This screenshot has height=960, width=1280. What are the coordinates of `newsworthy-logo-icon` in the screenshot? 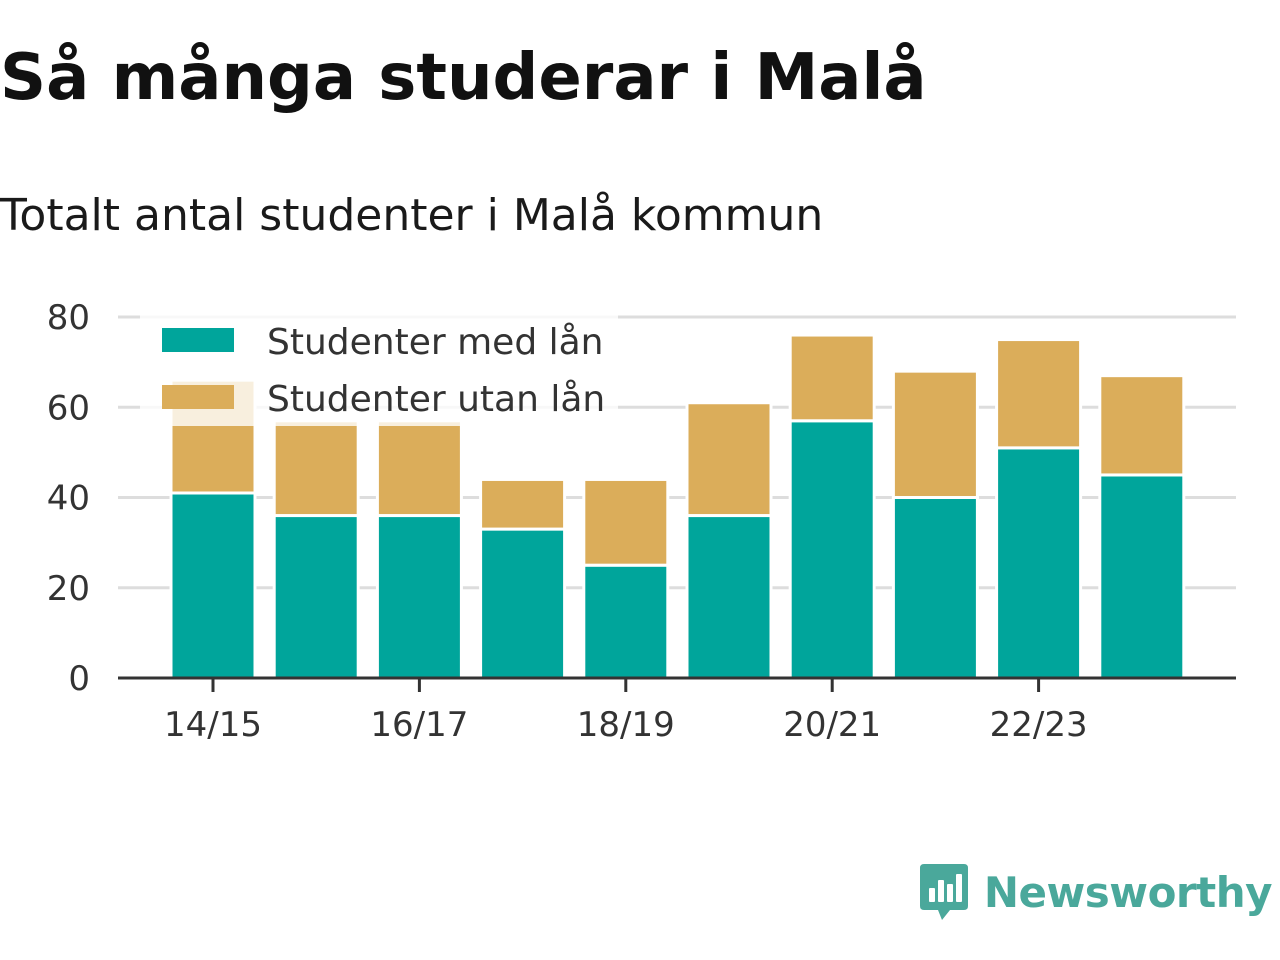 It's located at (943, 892).